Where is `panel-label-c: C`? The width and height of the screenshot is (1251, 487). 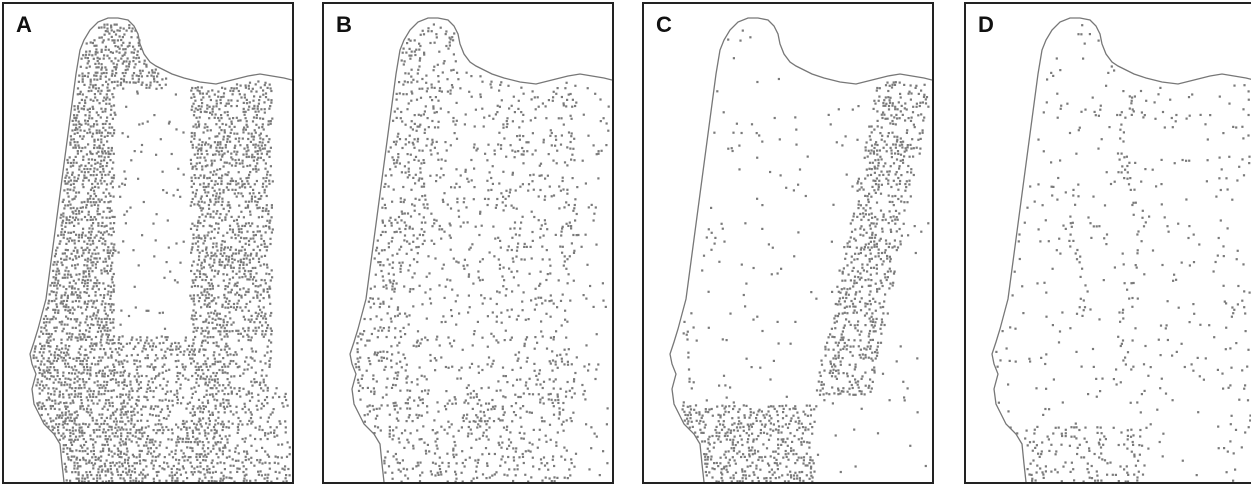 panel-label-c: C is located at coordinates (664, 24).